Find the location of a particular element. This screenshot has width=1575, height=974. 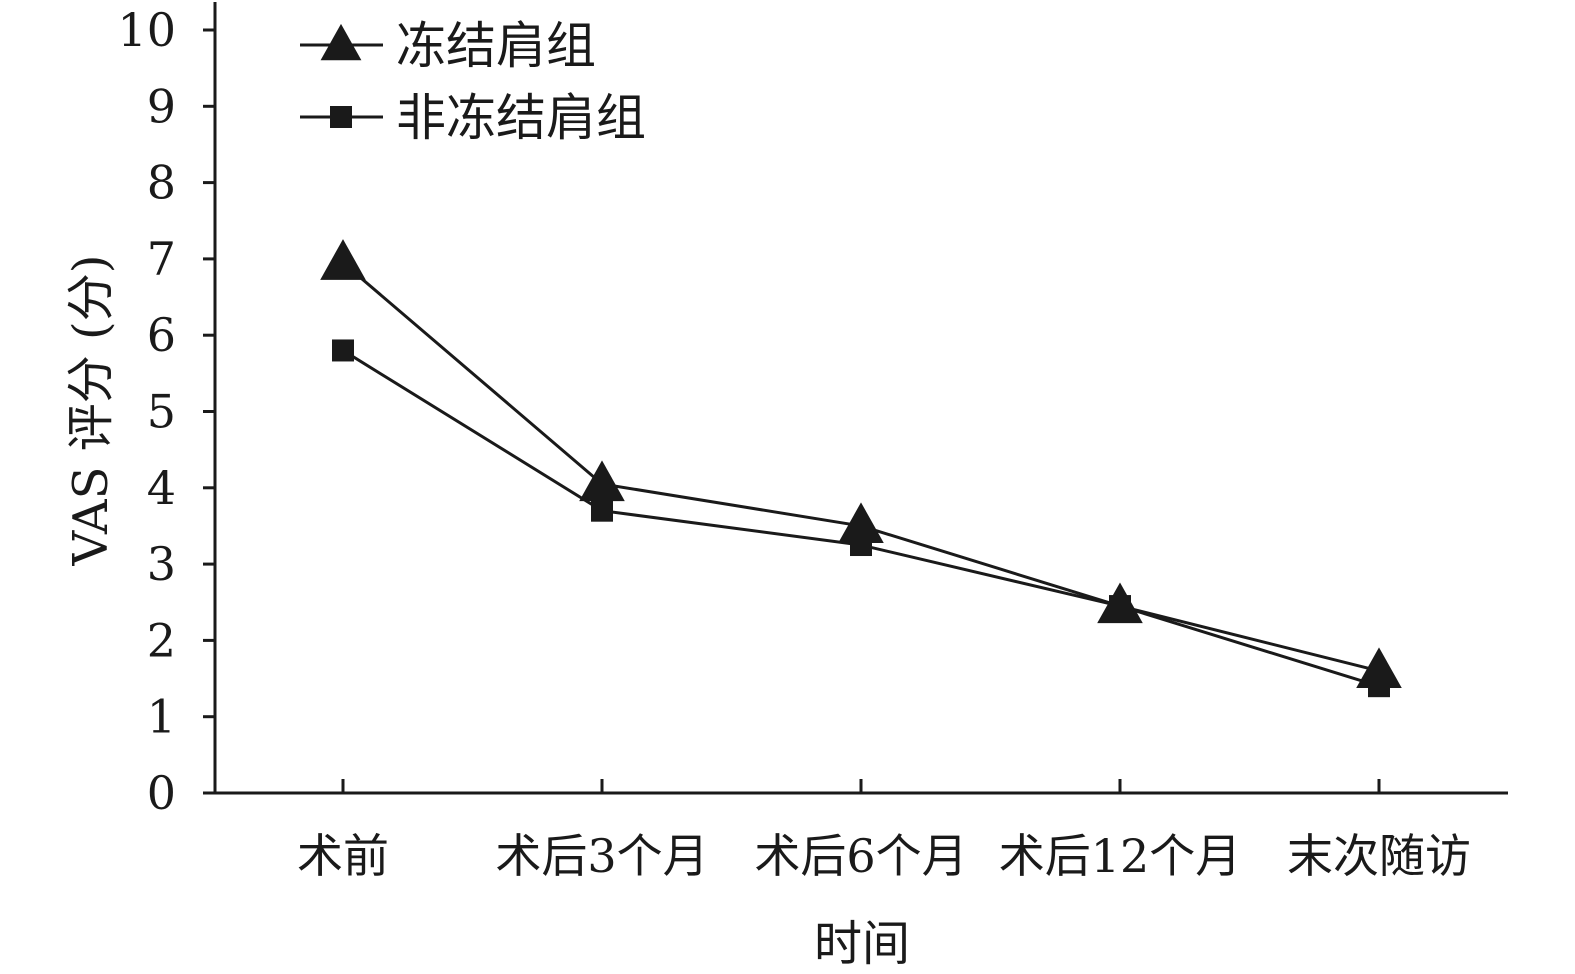

y-tick-label: 5 is located at coordinates (161, 412).